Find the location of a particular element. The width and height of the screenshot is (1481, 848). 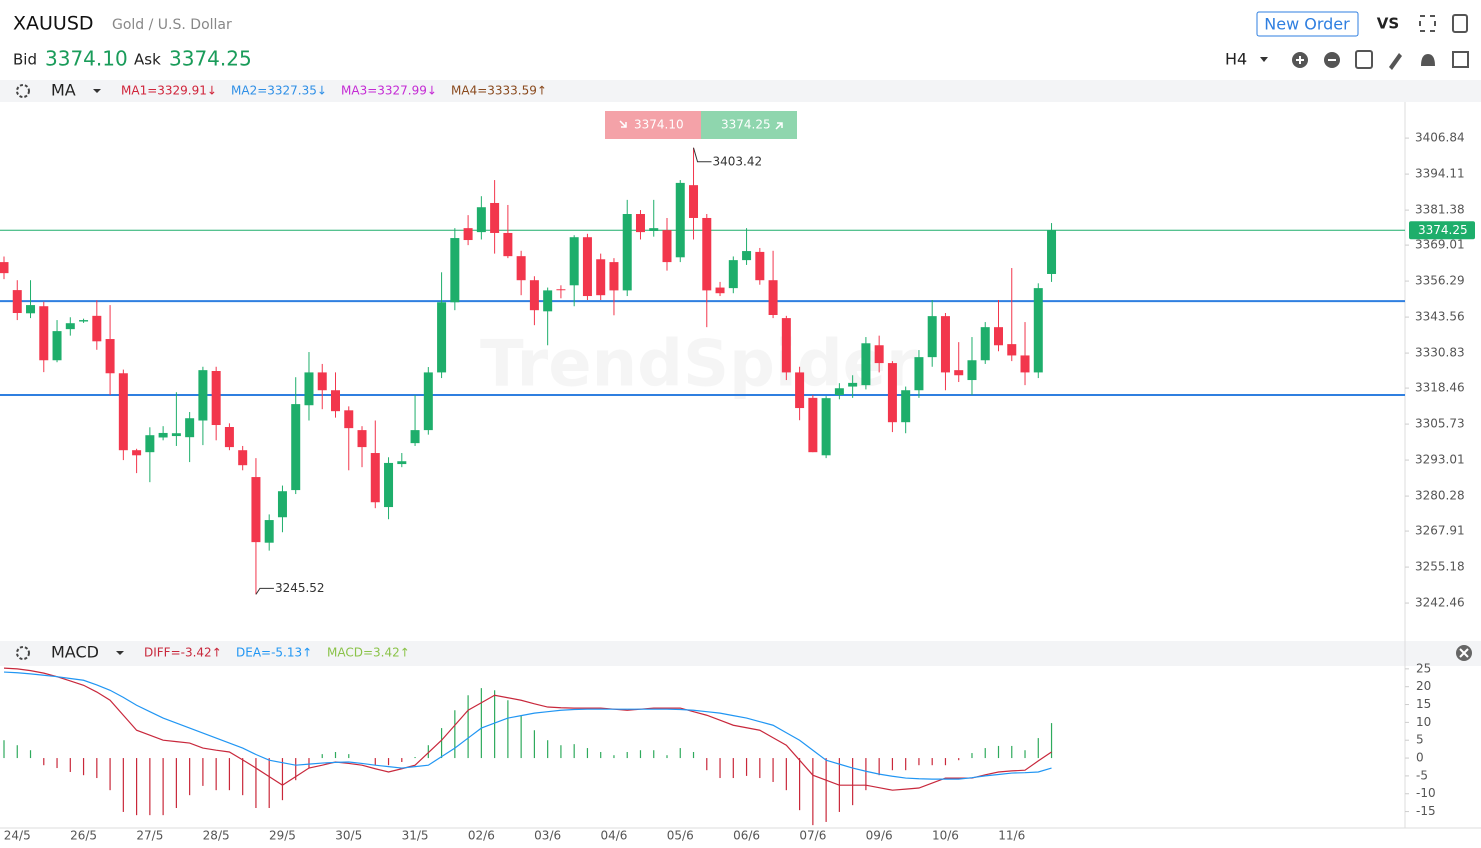

sell-arrow is located at coordinates (623, 124).